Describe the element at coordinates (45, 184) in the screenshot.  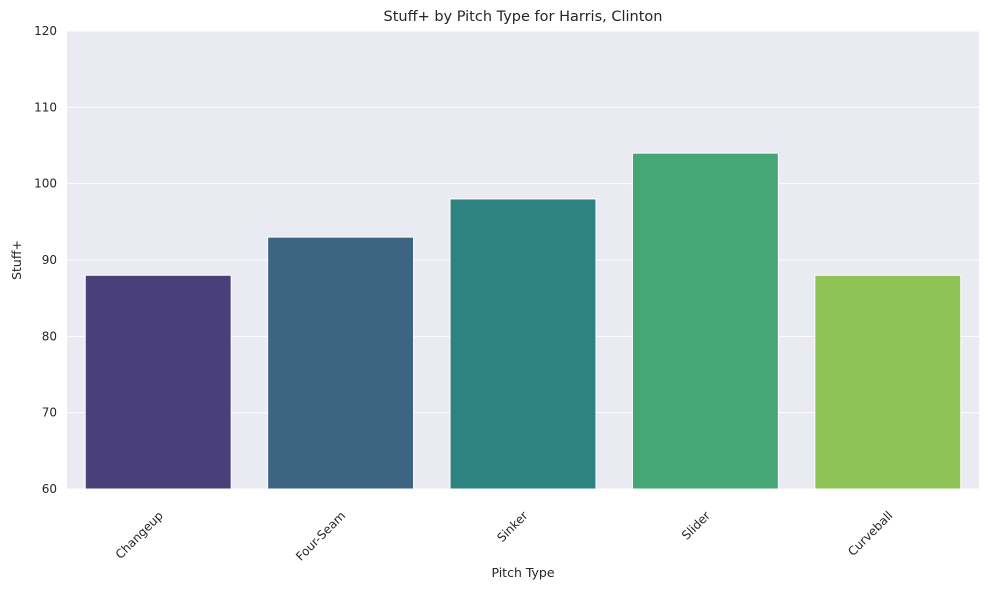
I see `y-tick-label: 100` at that location.